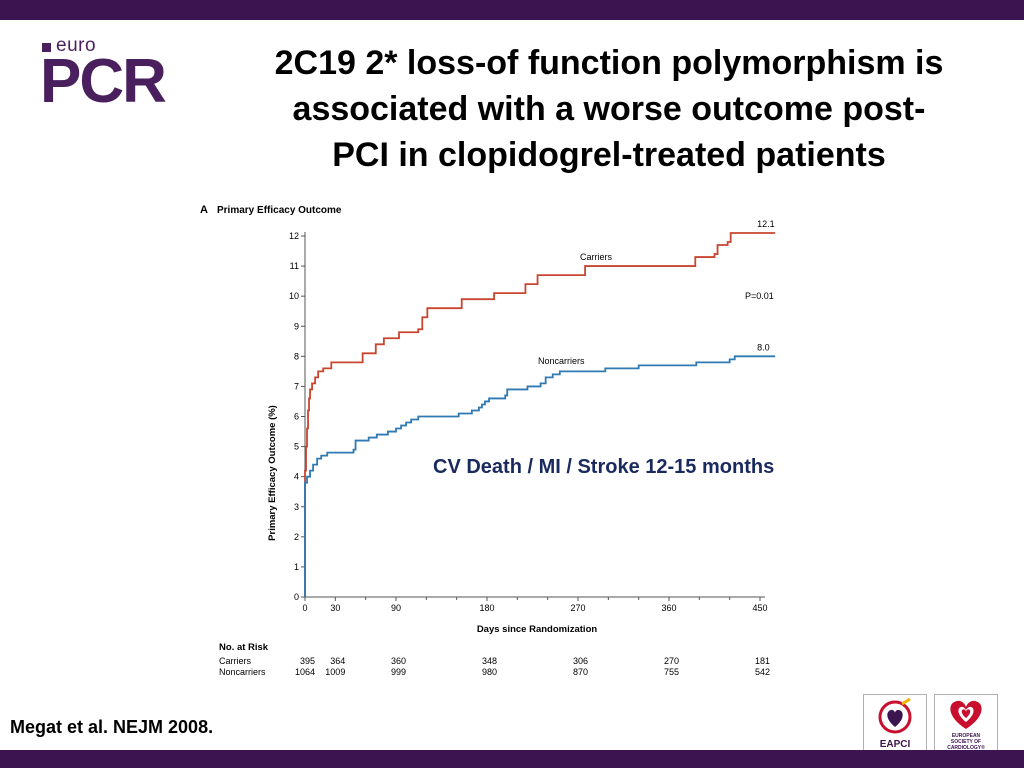 The image size is (1024, 768). I want to click on at-risk-row-label: Noncarriers, so click(242, 672).